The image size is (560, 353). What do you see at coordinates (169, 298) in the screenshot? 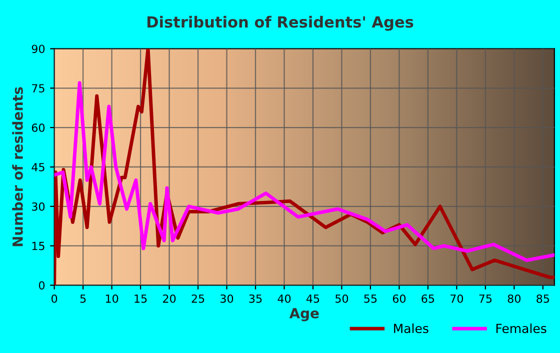
I see `x-tick-label: 20` at bounding box center [169, 298].